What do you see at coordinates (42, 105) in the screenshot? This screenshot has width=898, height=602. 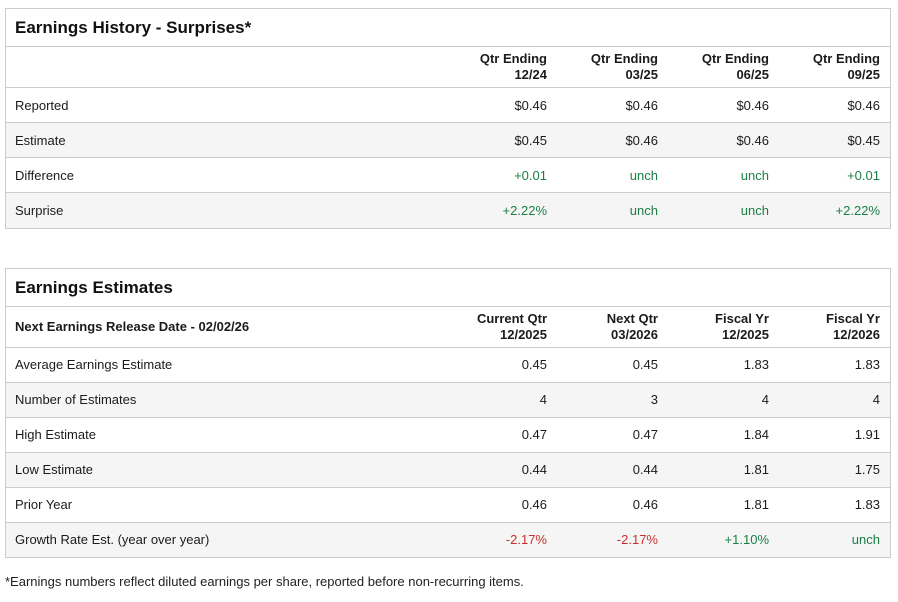 I see `row-label: Reported` at bounding box center [42, 105].